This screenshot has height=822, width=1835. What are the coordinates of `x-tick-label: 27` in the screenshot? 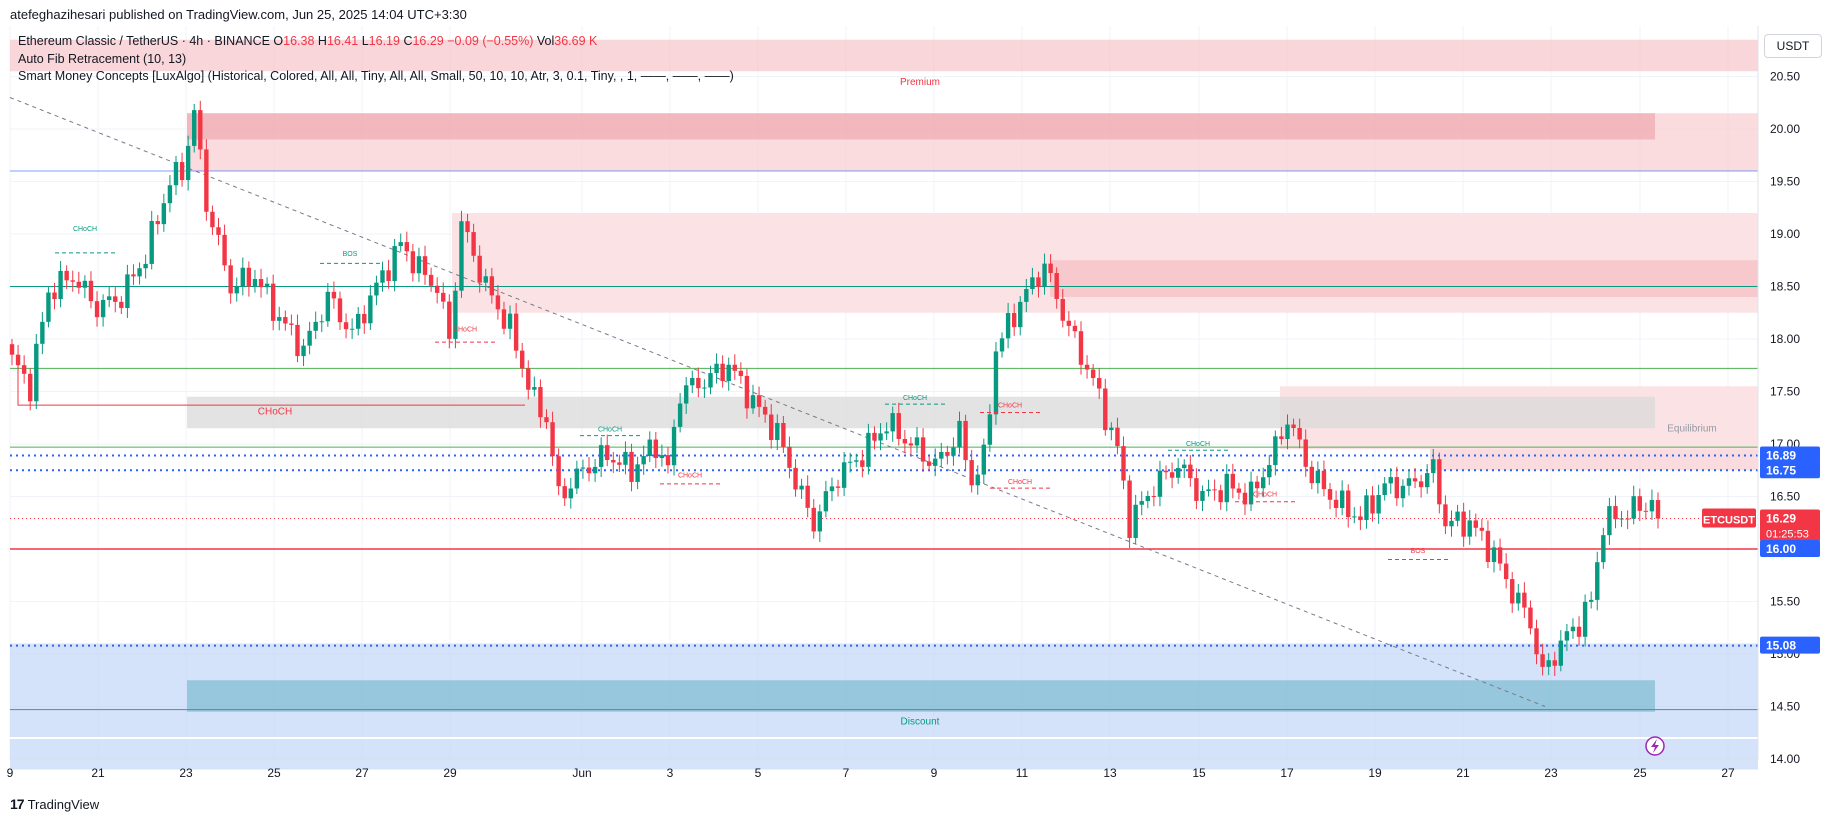 It's located at (362, 773).